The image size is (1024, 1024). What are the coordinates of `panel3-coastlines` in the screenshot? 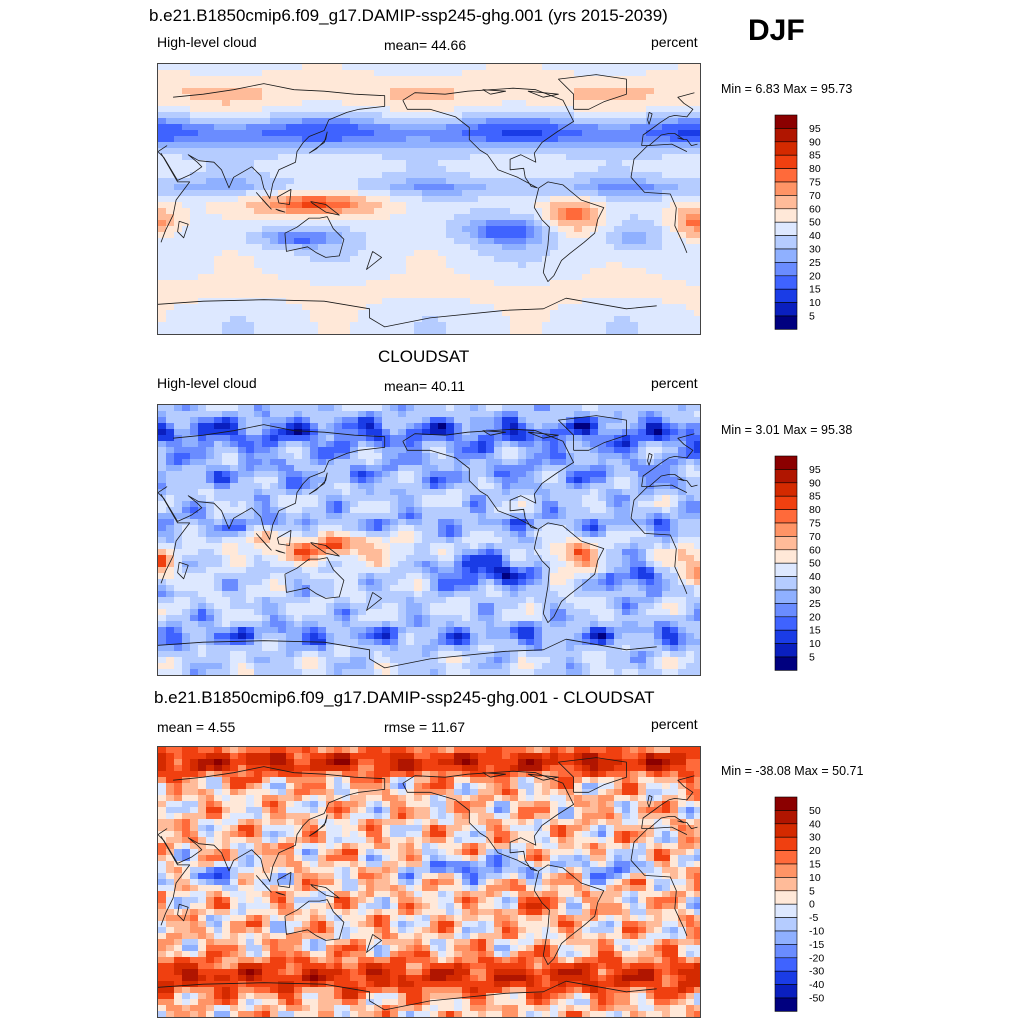 It's located at (428, 884).